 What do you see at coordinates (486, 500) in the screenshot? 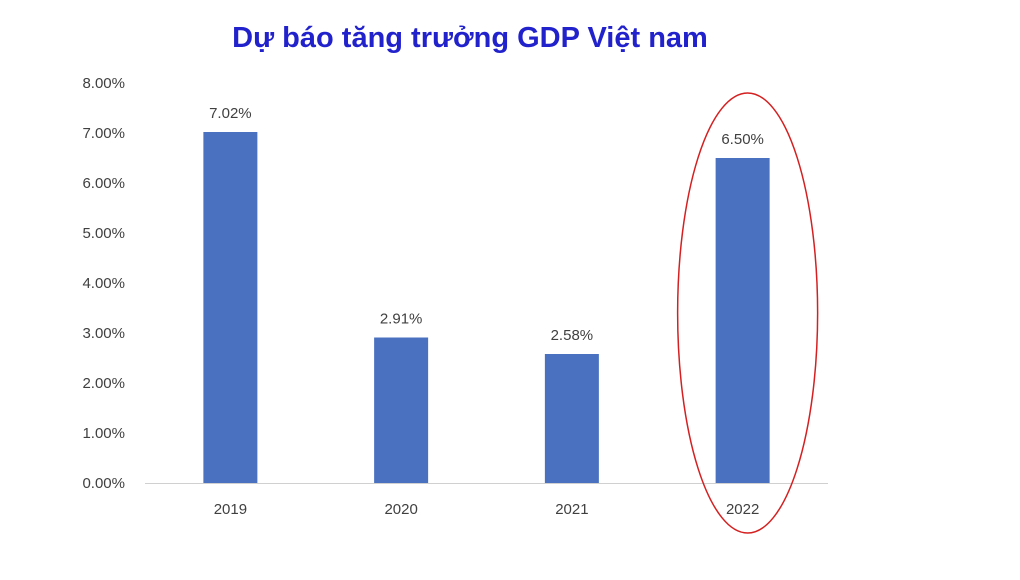
I see `x-axis: 2019 2020 2021 2022` at bounding box center [486, 500].